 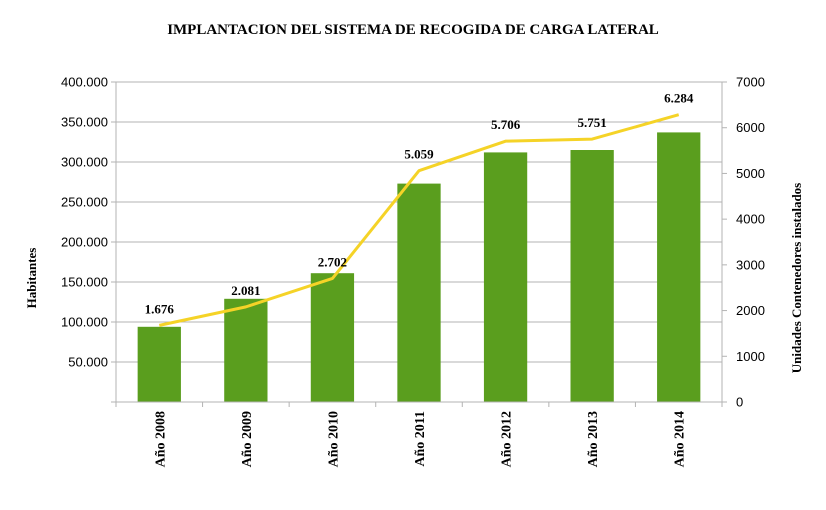 What do you see at coordinates (506, 124) in the screenshot?
I see `data-label: 5.706` at bounding box center [506, 124].